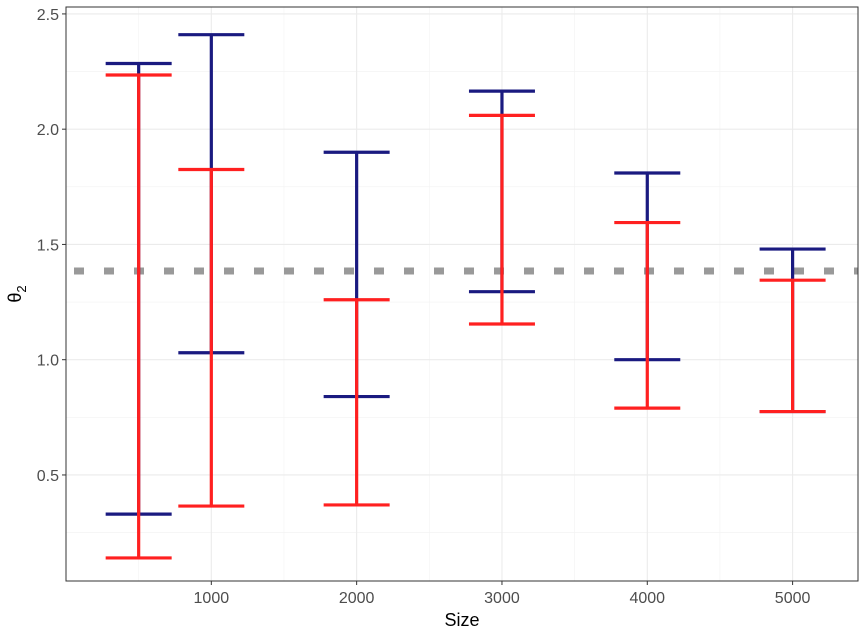 This screenshot has width=867, height=637. I want to click on y-axis-title-symbol: θ, so click(15, 298).